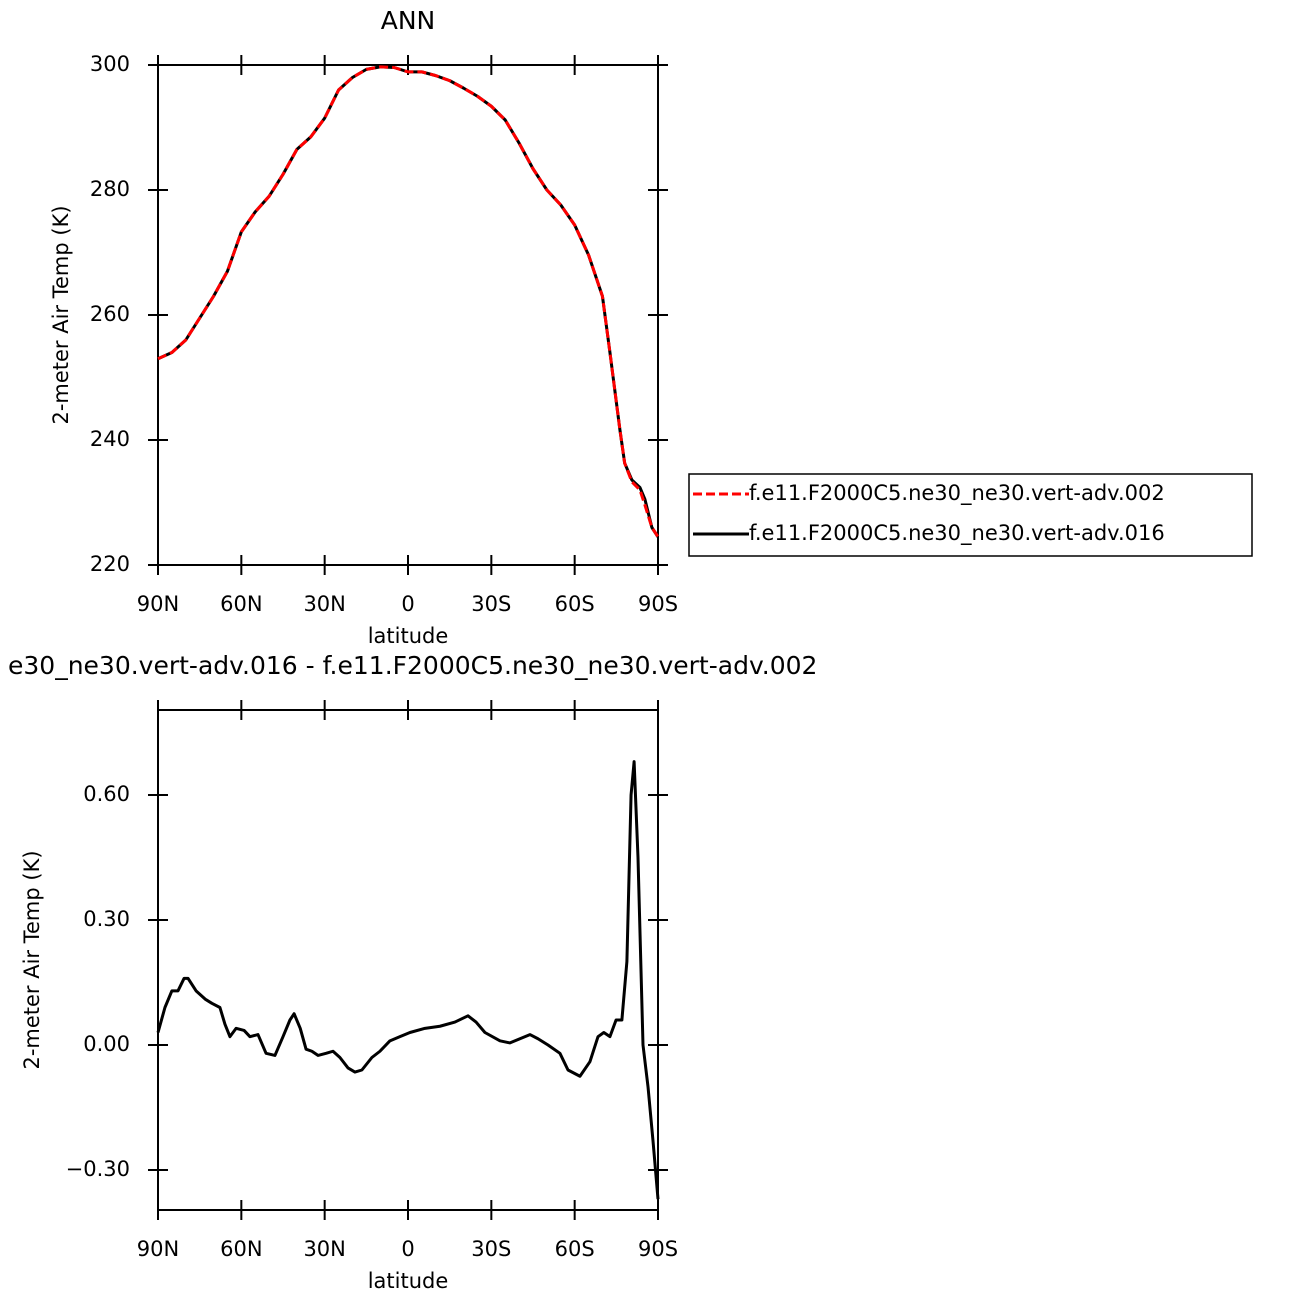  What do you see at coordinates (970, 515) in the screenshot?
I see `legend-box` at bounding box center [970, 515].